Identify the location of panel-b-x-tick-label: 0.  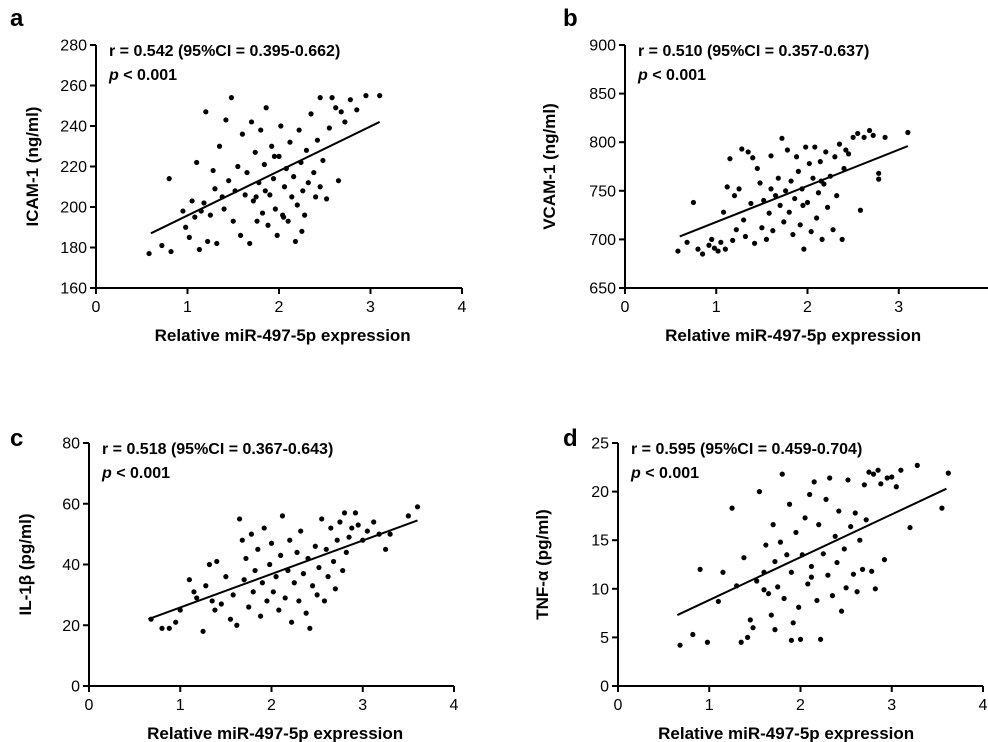
(625, 307).